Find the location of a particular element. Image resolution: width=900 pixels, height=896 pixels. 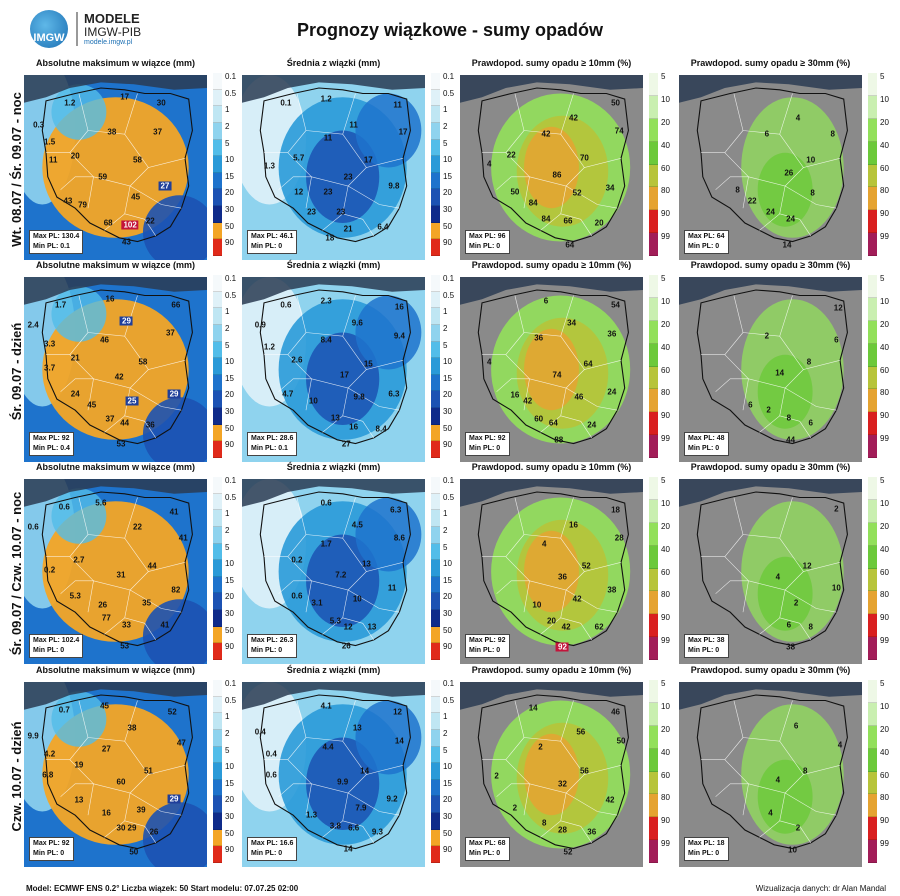

map-value-label: 43 is located at coordinates (126, 241).